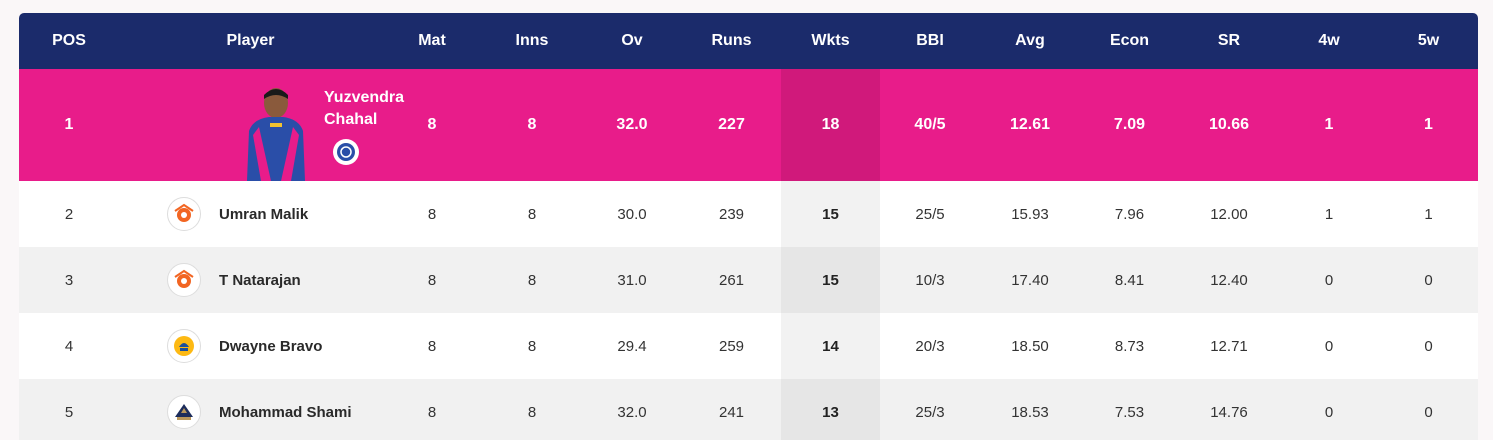 The height and width of the screenshot is (440, 1493). Describe the element at coordinates (364, 97) in the screenshot. I see `player-name-first: Yuzvendra` at that location.